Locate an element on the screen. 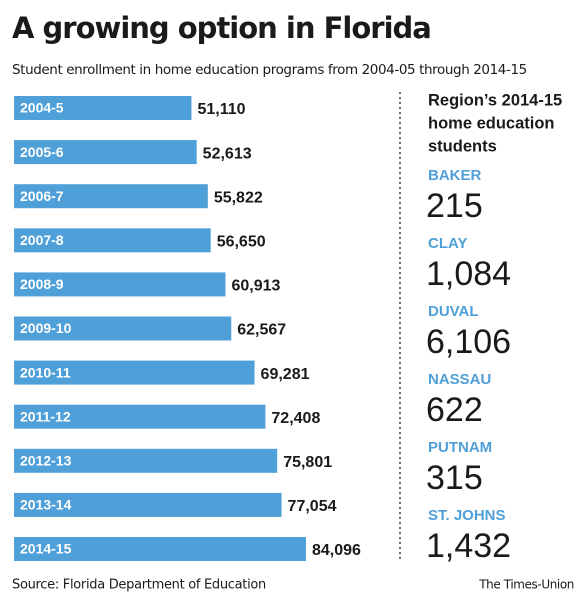 The width and height of the screenshot is (584, 600). value-label: 55,822 is located at coordinates (238, 197).